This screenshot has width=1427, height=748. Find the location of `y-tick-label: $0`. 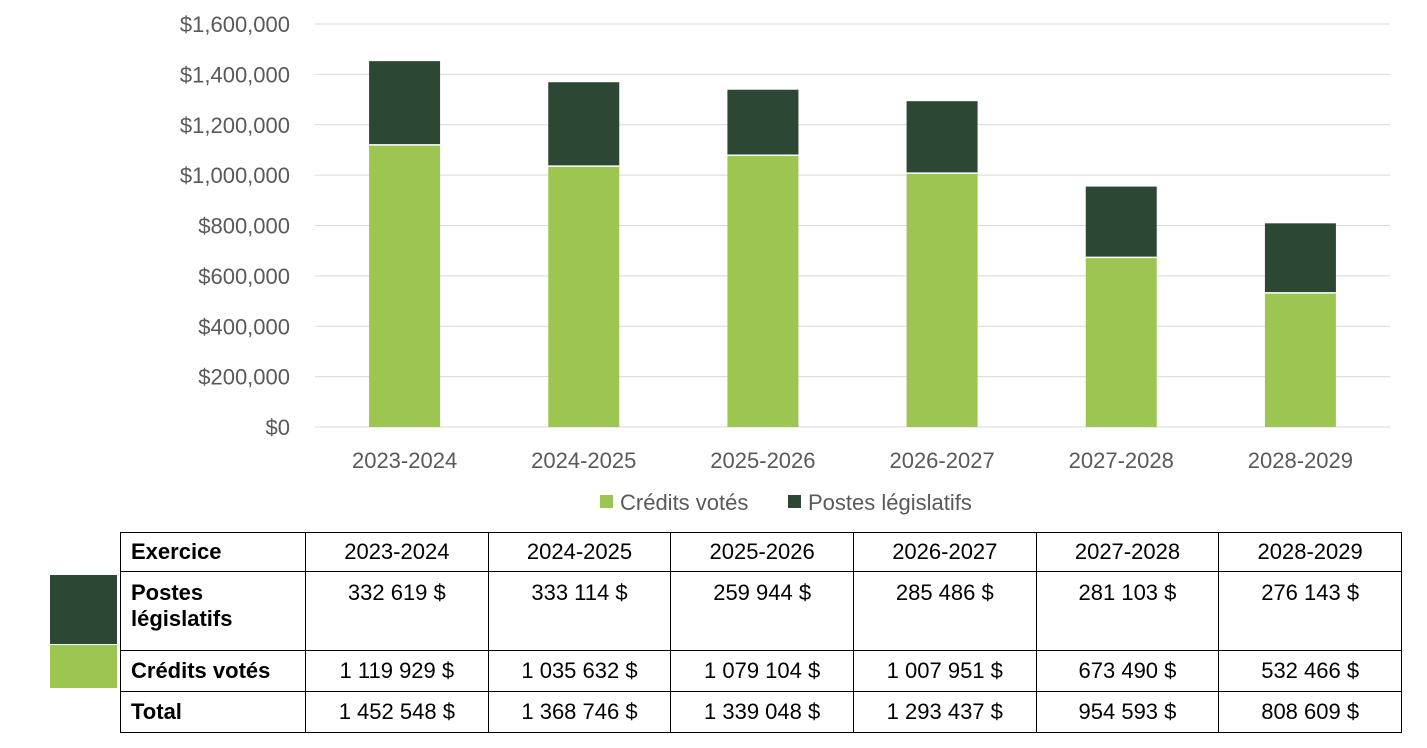

y-tick-label: $0 is located at coordinates (278, 427).